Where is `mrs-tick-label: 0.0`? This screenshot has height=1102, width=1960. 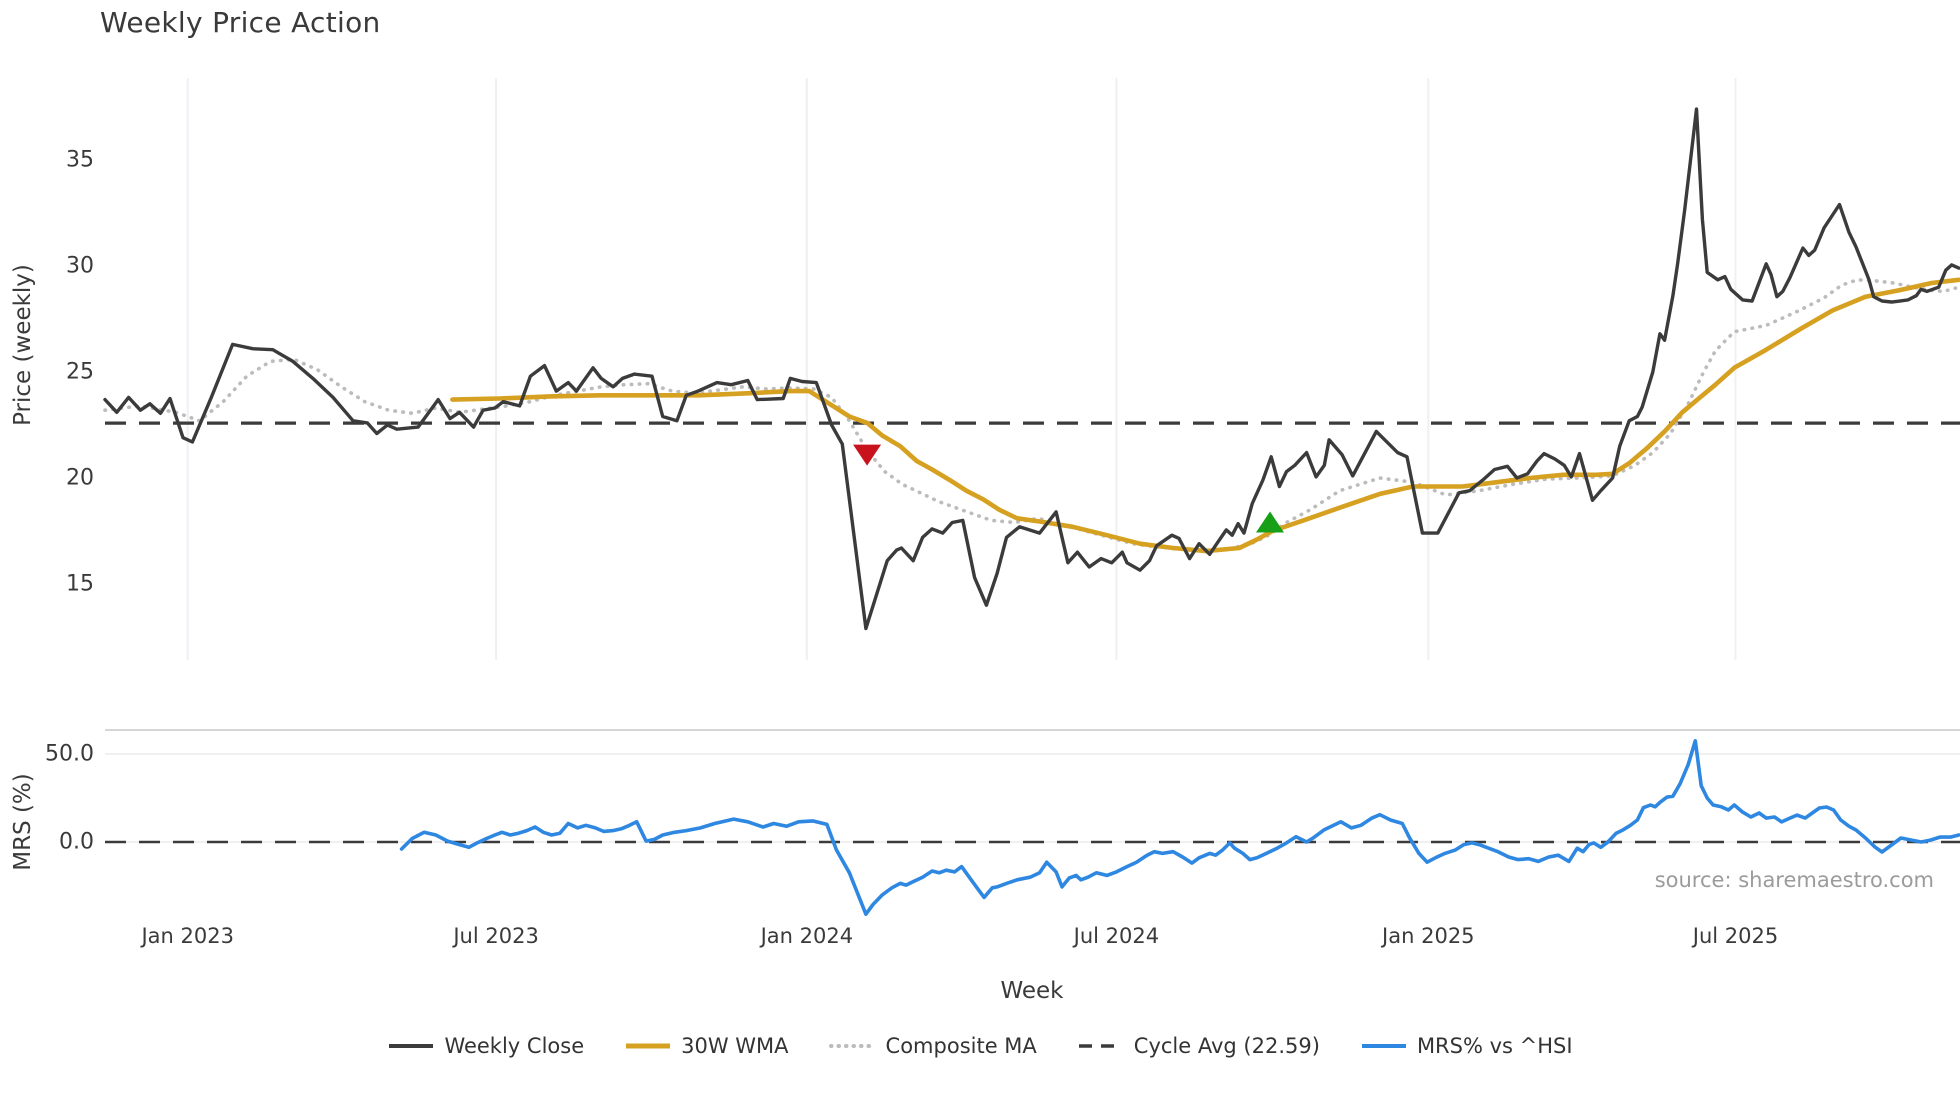 mrs-tick-label: 0.0 is located at coordinates (76, 842).